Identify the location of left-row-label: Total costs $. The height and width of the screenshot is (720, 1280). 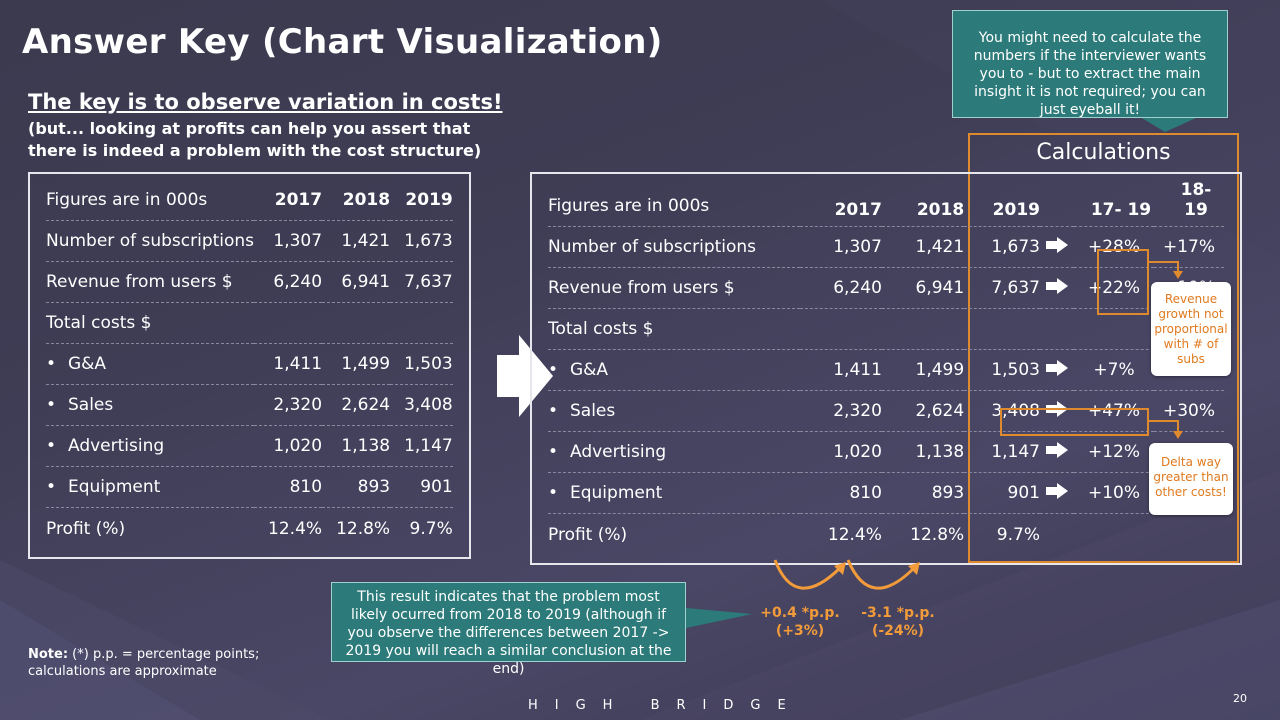
(99, 323).